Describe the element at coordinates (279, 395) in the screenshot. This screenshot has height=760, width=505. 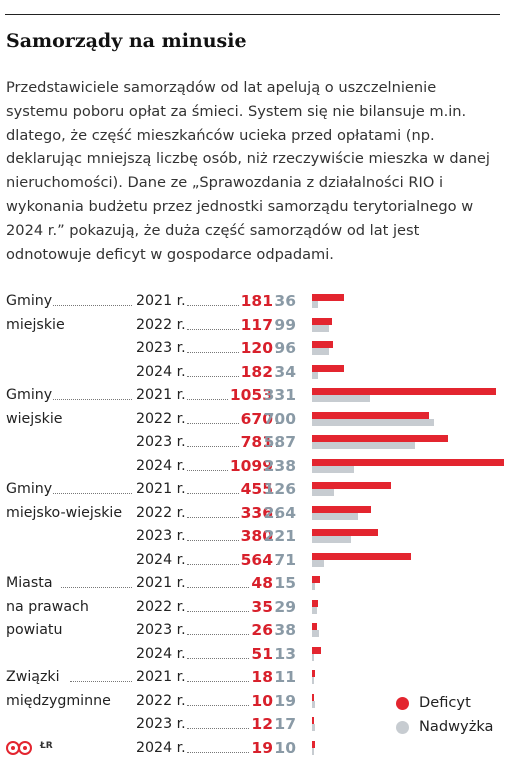
I see `surplus-value: 331` at that location.